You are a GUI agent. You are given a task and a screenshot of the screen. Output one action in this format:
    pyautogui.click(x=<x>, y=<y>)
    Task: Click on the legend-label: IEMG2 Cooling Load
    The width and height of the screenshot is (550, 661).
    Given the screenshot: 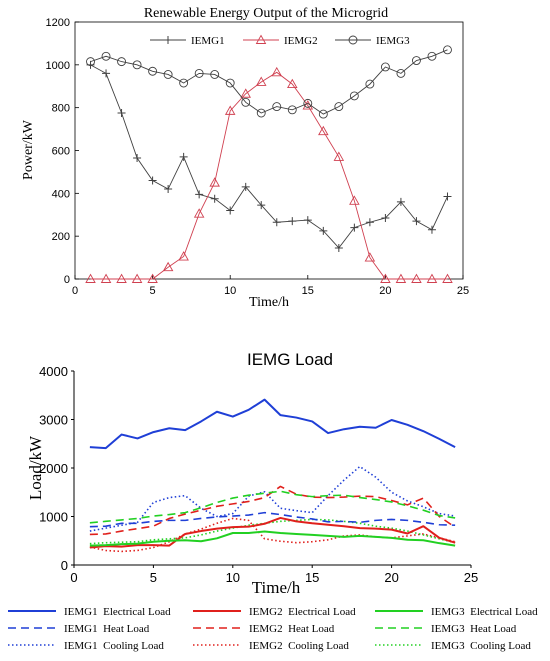 What is the action you would take?
    pyautogui.click(x=299, y=646)
    